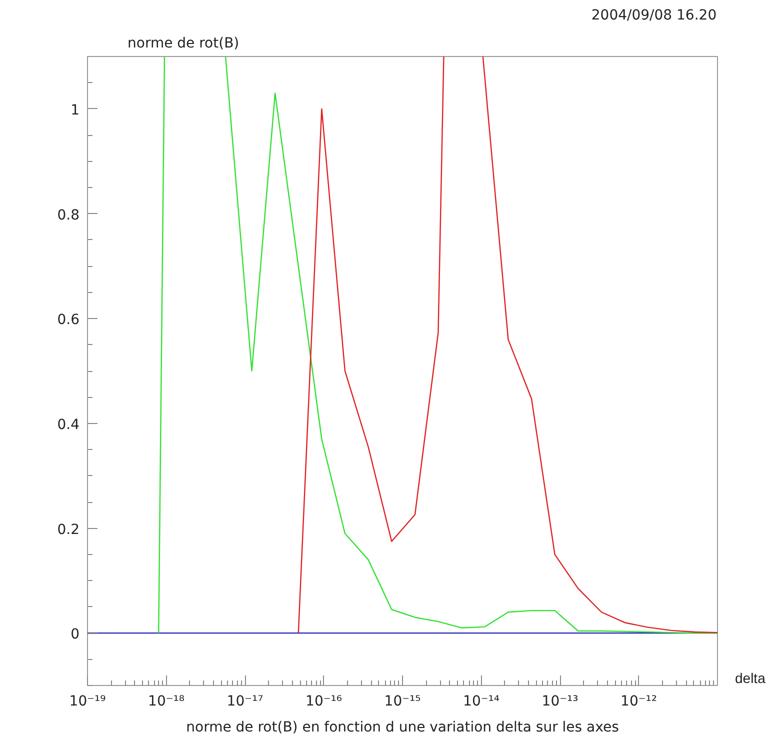  I want to click on x-tick-label: 10⁻¹², so click(638, 702).